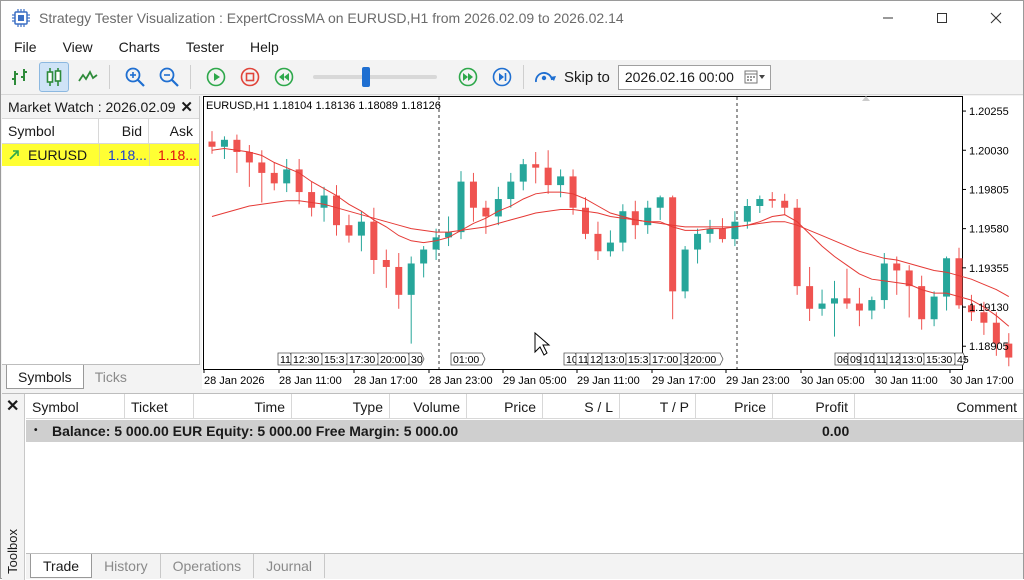 The image size is (1024, 580). Describe the element at coordinates (264, 47) in the screenshot. I see `menu-help: Help` at that location.